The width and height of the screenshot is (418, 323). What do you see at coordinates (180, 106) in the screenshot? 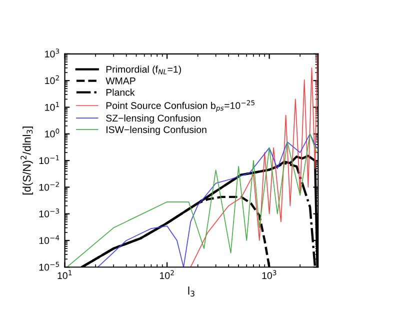
I see `legend-label: Point Source Confusion b$_{ps}$=10$^{−25}$` at bounding box center [180, 106].